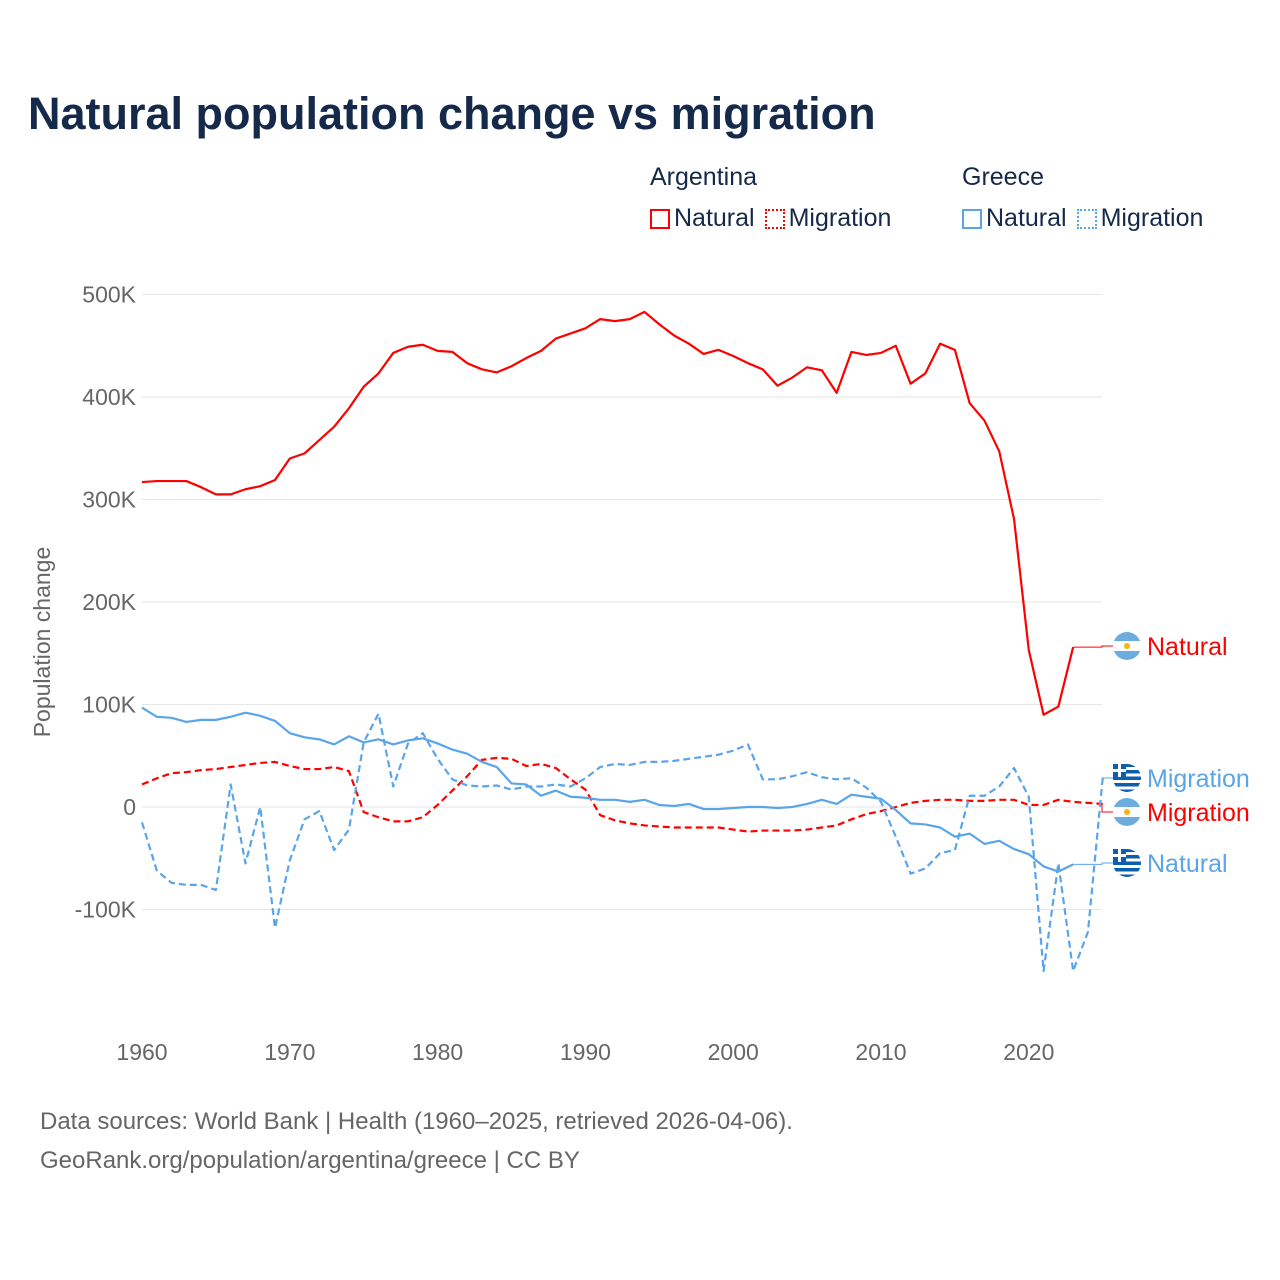 The width and height of the screenshot is (1280, 1280). Describe the element at coordinates (42, 642) in the screenshot. I see `y-axis-label: Population change` at that location.